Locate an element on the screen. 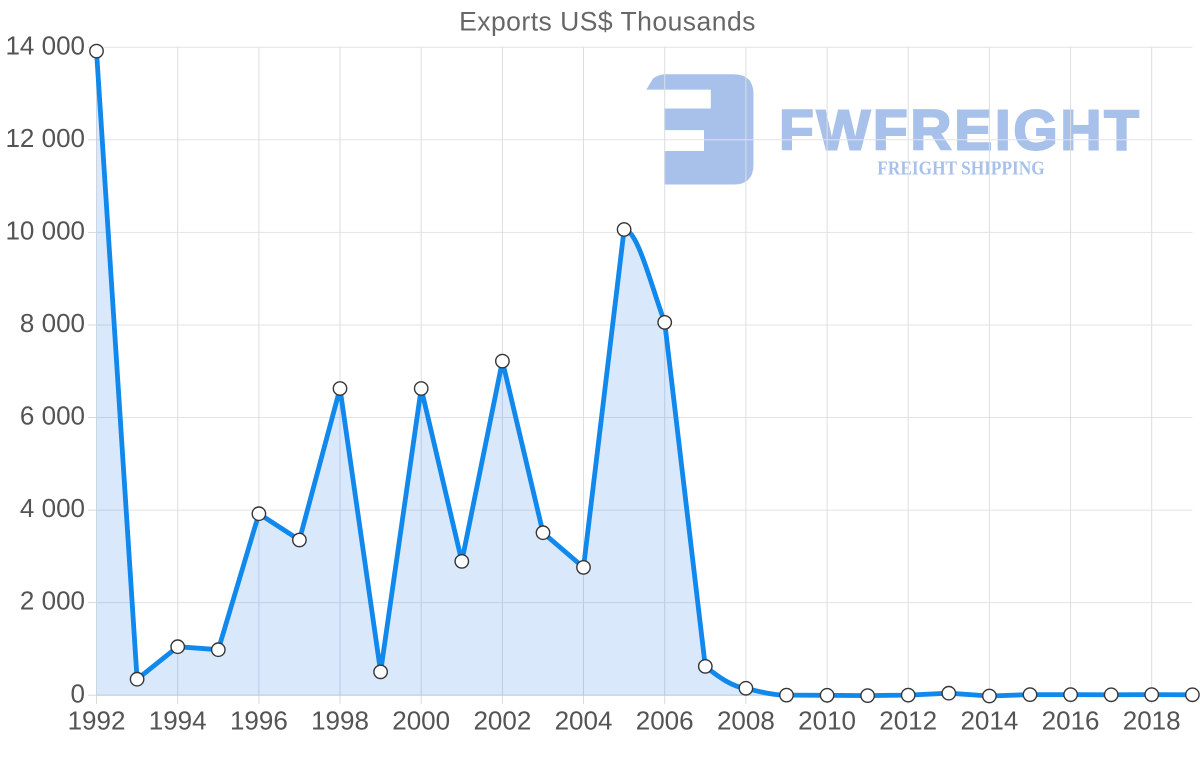 Image resolution: width=1200 pixels, height=763 pixels. svg-text: 2010 is located at coordinates (827, 721).